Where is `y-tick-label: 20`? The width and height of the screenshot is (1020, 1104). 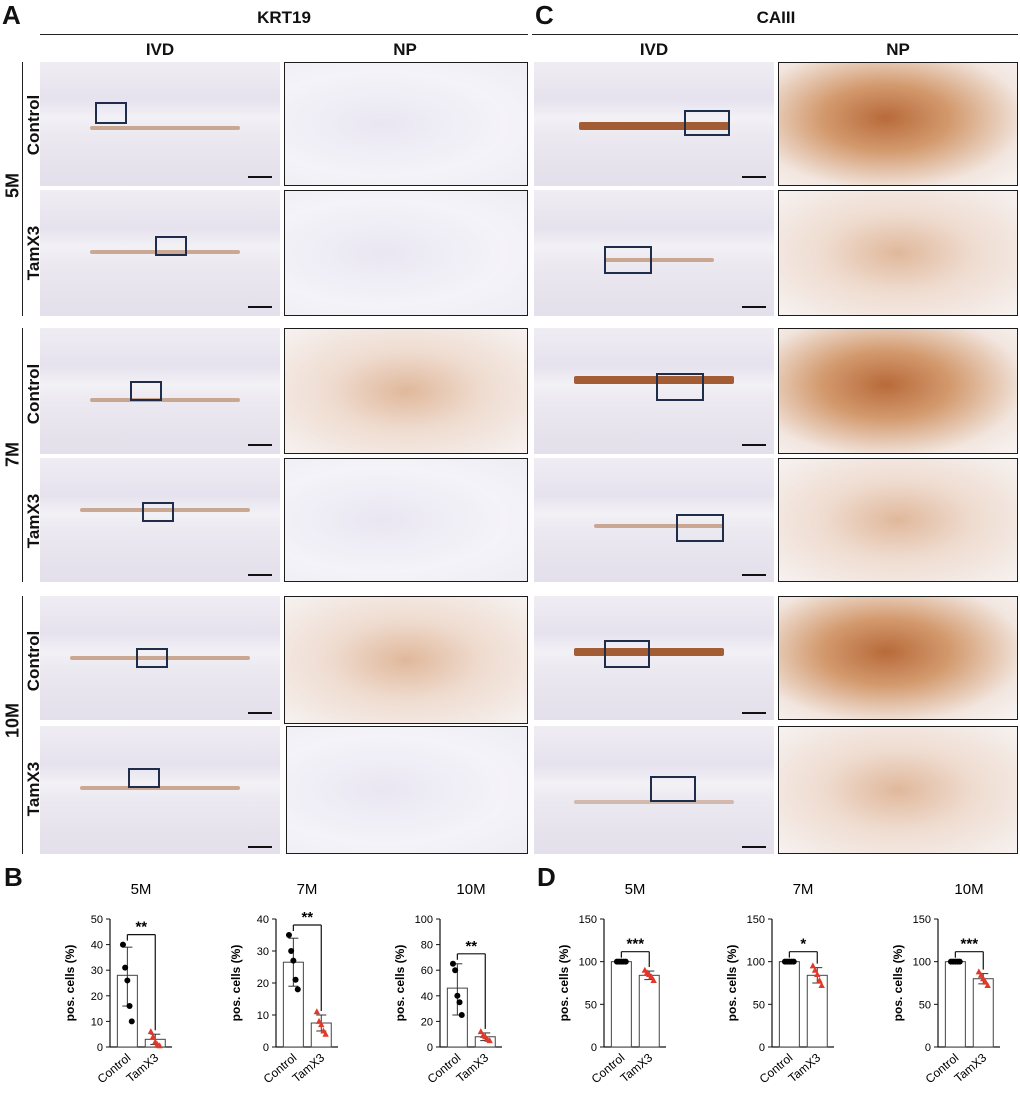 y-tick-label: 20 is located at coordinates (97, 997).